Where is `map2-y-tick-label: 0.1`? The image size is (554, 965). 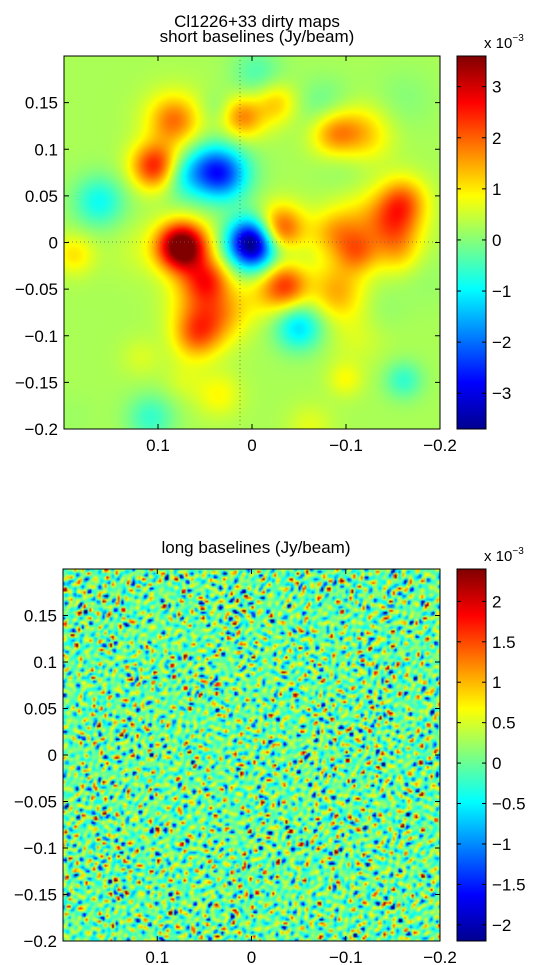 map2-y-tick-label: 0.1 is located at coordinates (45, 662).